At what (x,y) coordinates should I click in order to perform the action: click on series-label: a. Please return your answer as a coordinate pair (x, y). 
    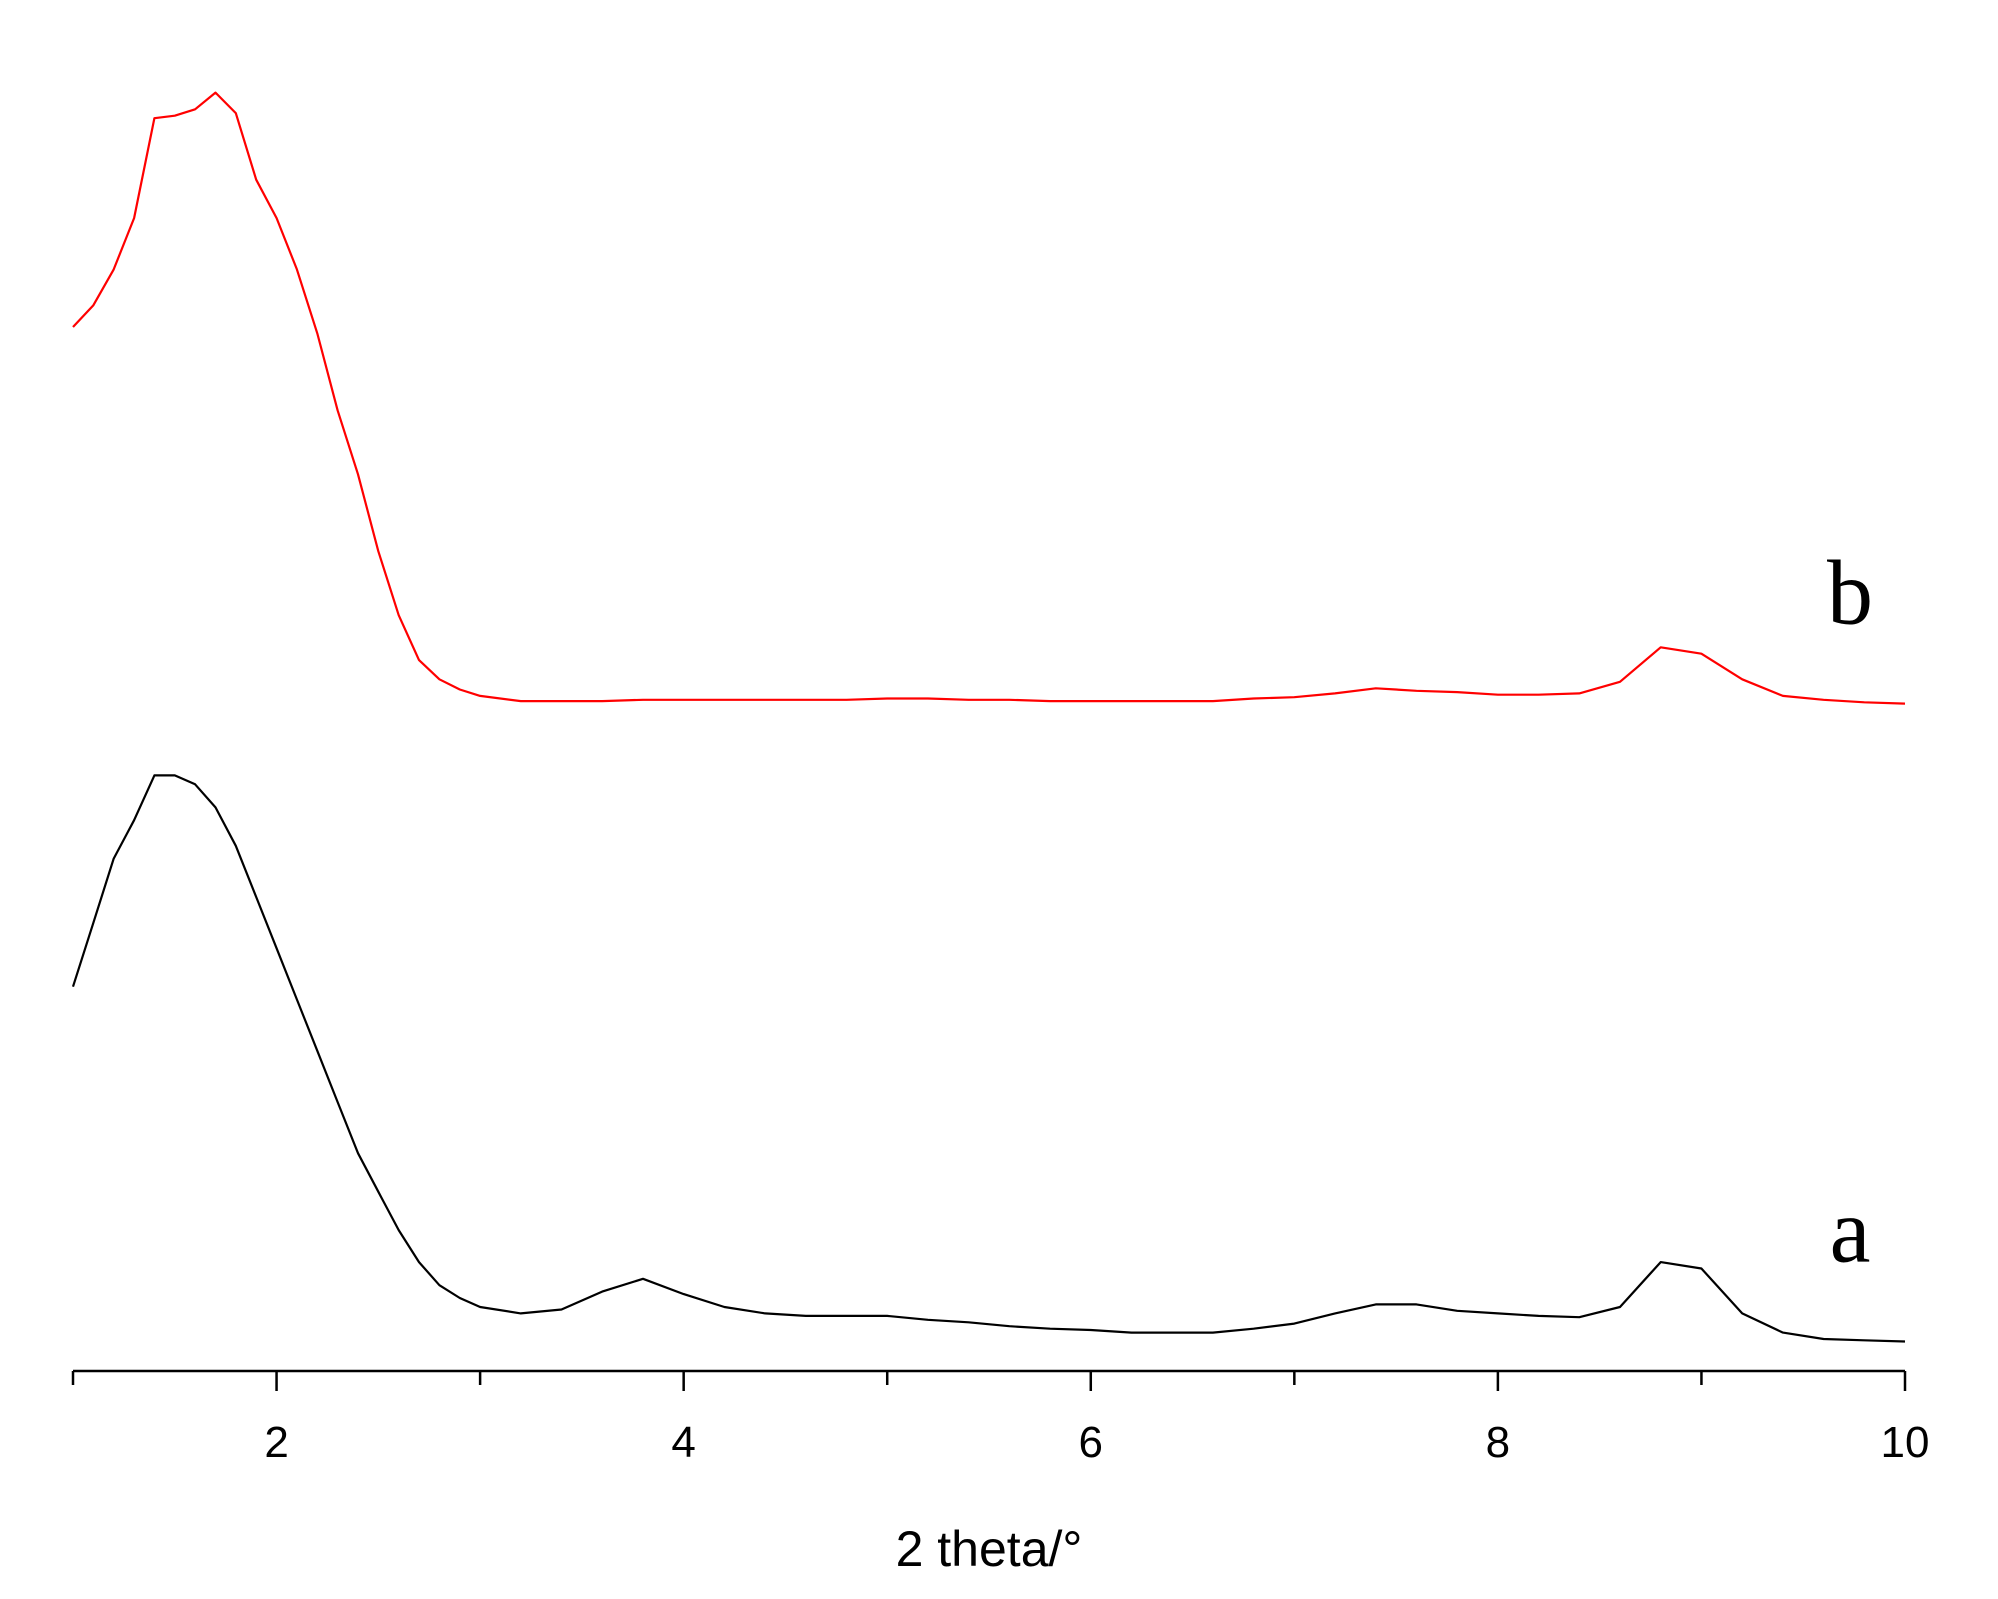
    Looking at the image, I should click on (1850, 1231).